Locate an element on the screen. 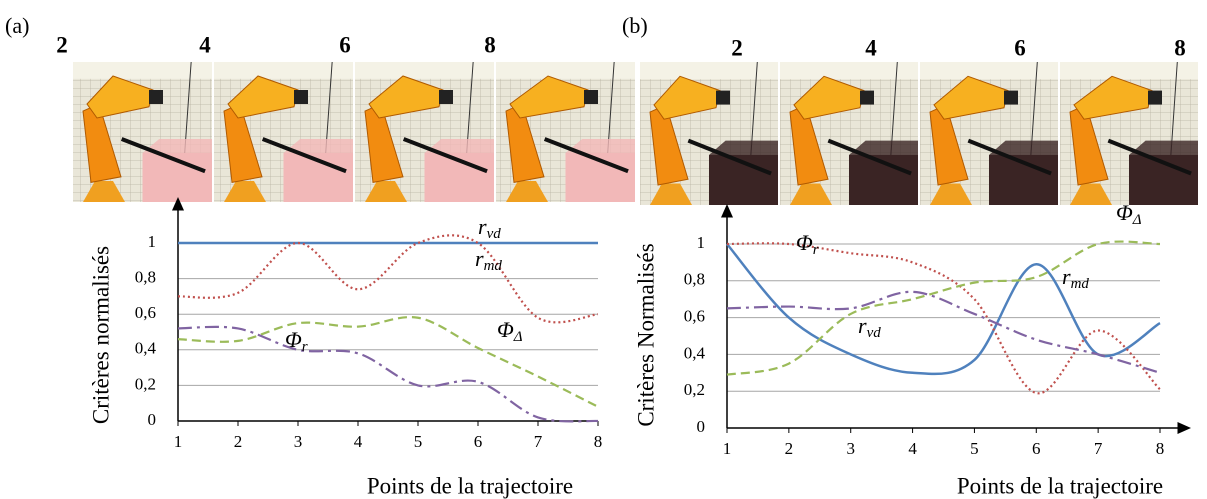  y-tick-label: 0,4 is located at coordinates (695, 352).